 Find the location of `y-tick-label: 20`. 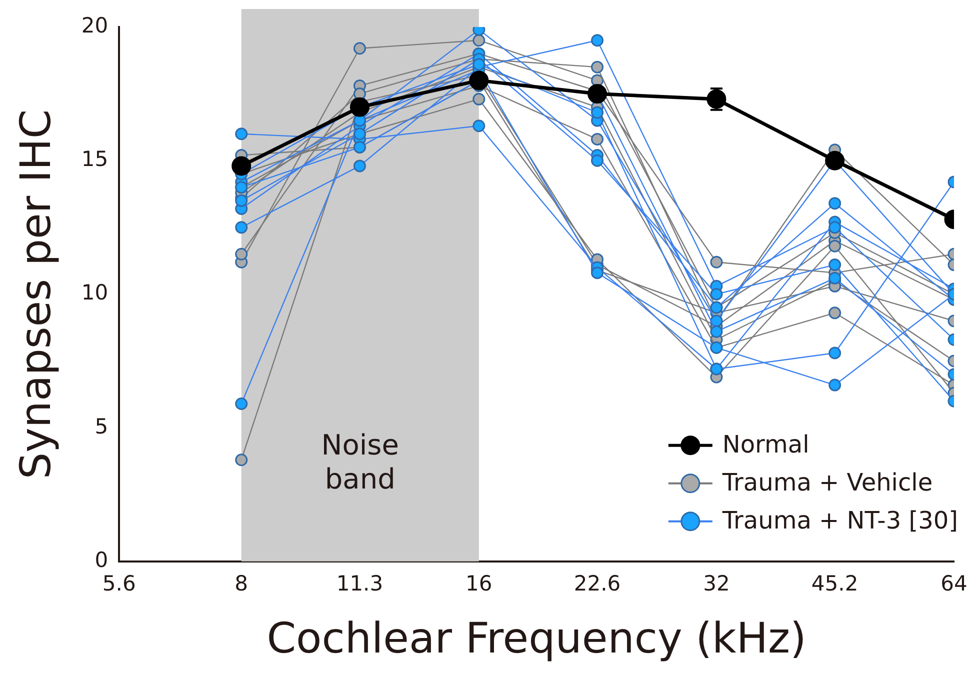

y-tick-label: 20 is located at coordinates (94, 25).